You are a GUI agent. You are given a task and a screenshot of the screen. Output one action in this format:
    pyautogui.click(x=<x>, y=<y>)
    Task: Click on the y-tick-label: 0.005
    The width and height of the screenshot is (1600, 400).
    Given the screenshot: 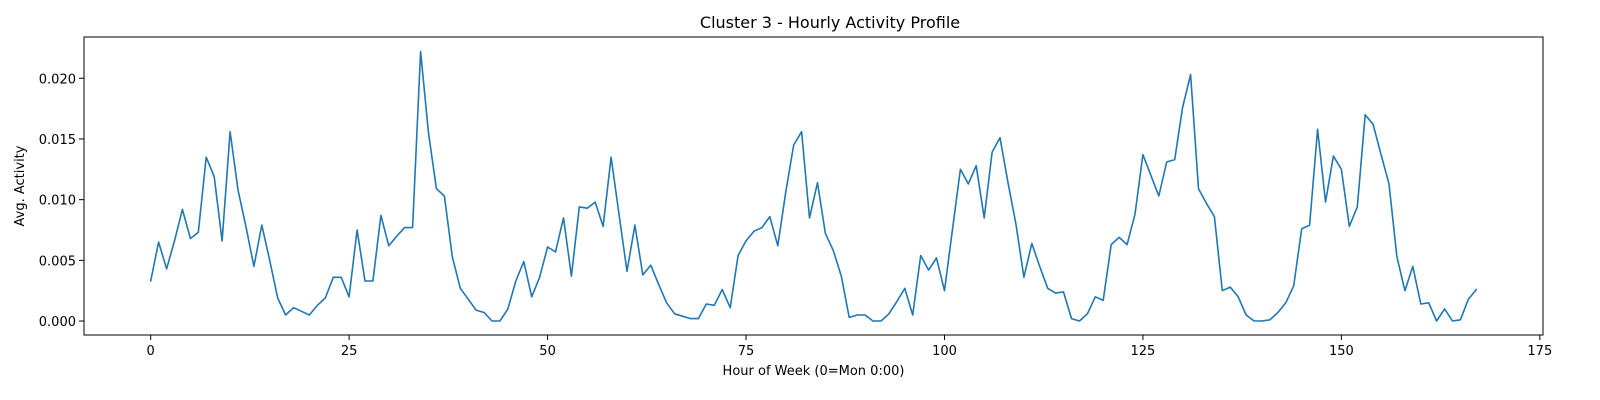 What is the action you would take?
    pyautogui.click(x=57, y=261)
    